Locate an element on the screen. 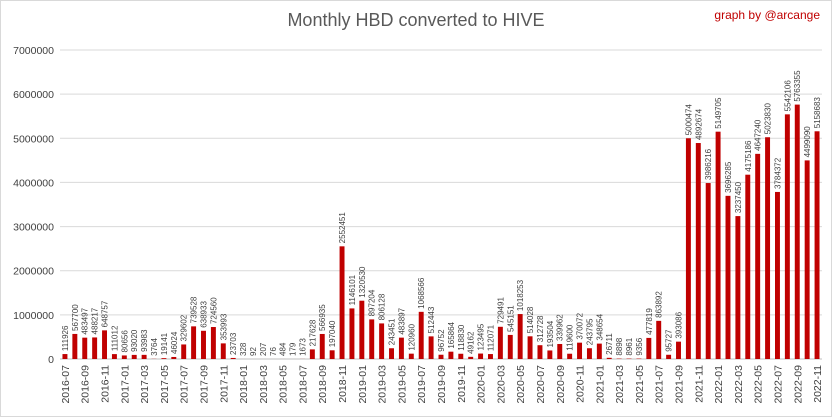 Image resolution: width=832 pixels, height=417 pixels. x-tick-label: 2020-07 is located at coordinates (541, 384).